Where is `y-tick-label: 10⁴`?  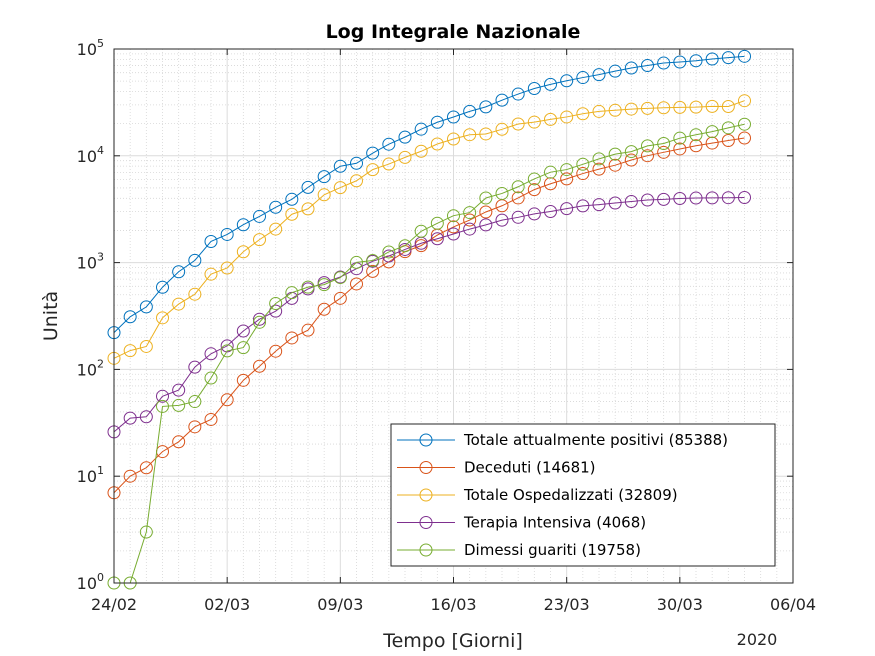
y-tick-label: 10⁴ is located at coordinates (90, 155).